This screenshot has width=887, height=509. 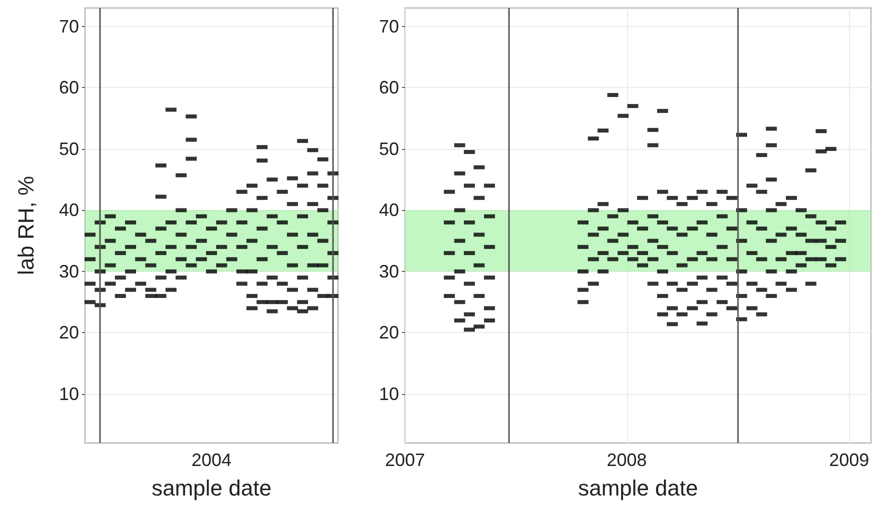 What do you see at coordinates (405, 460) in the screenshot?
I see `x-tick-label: 2007` at bounding box center [405, 460].